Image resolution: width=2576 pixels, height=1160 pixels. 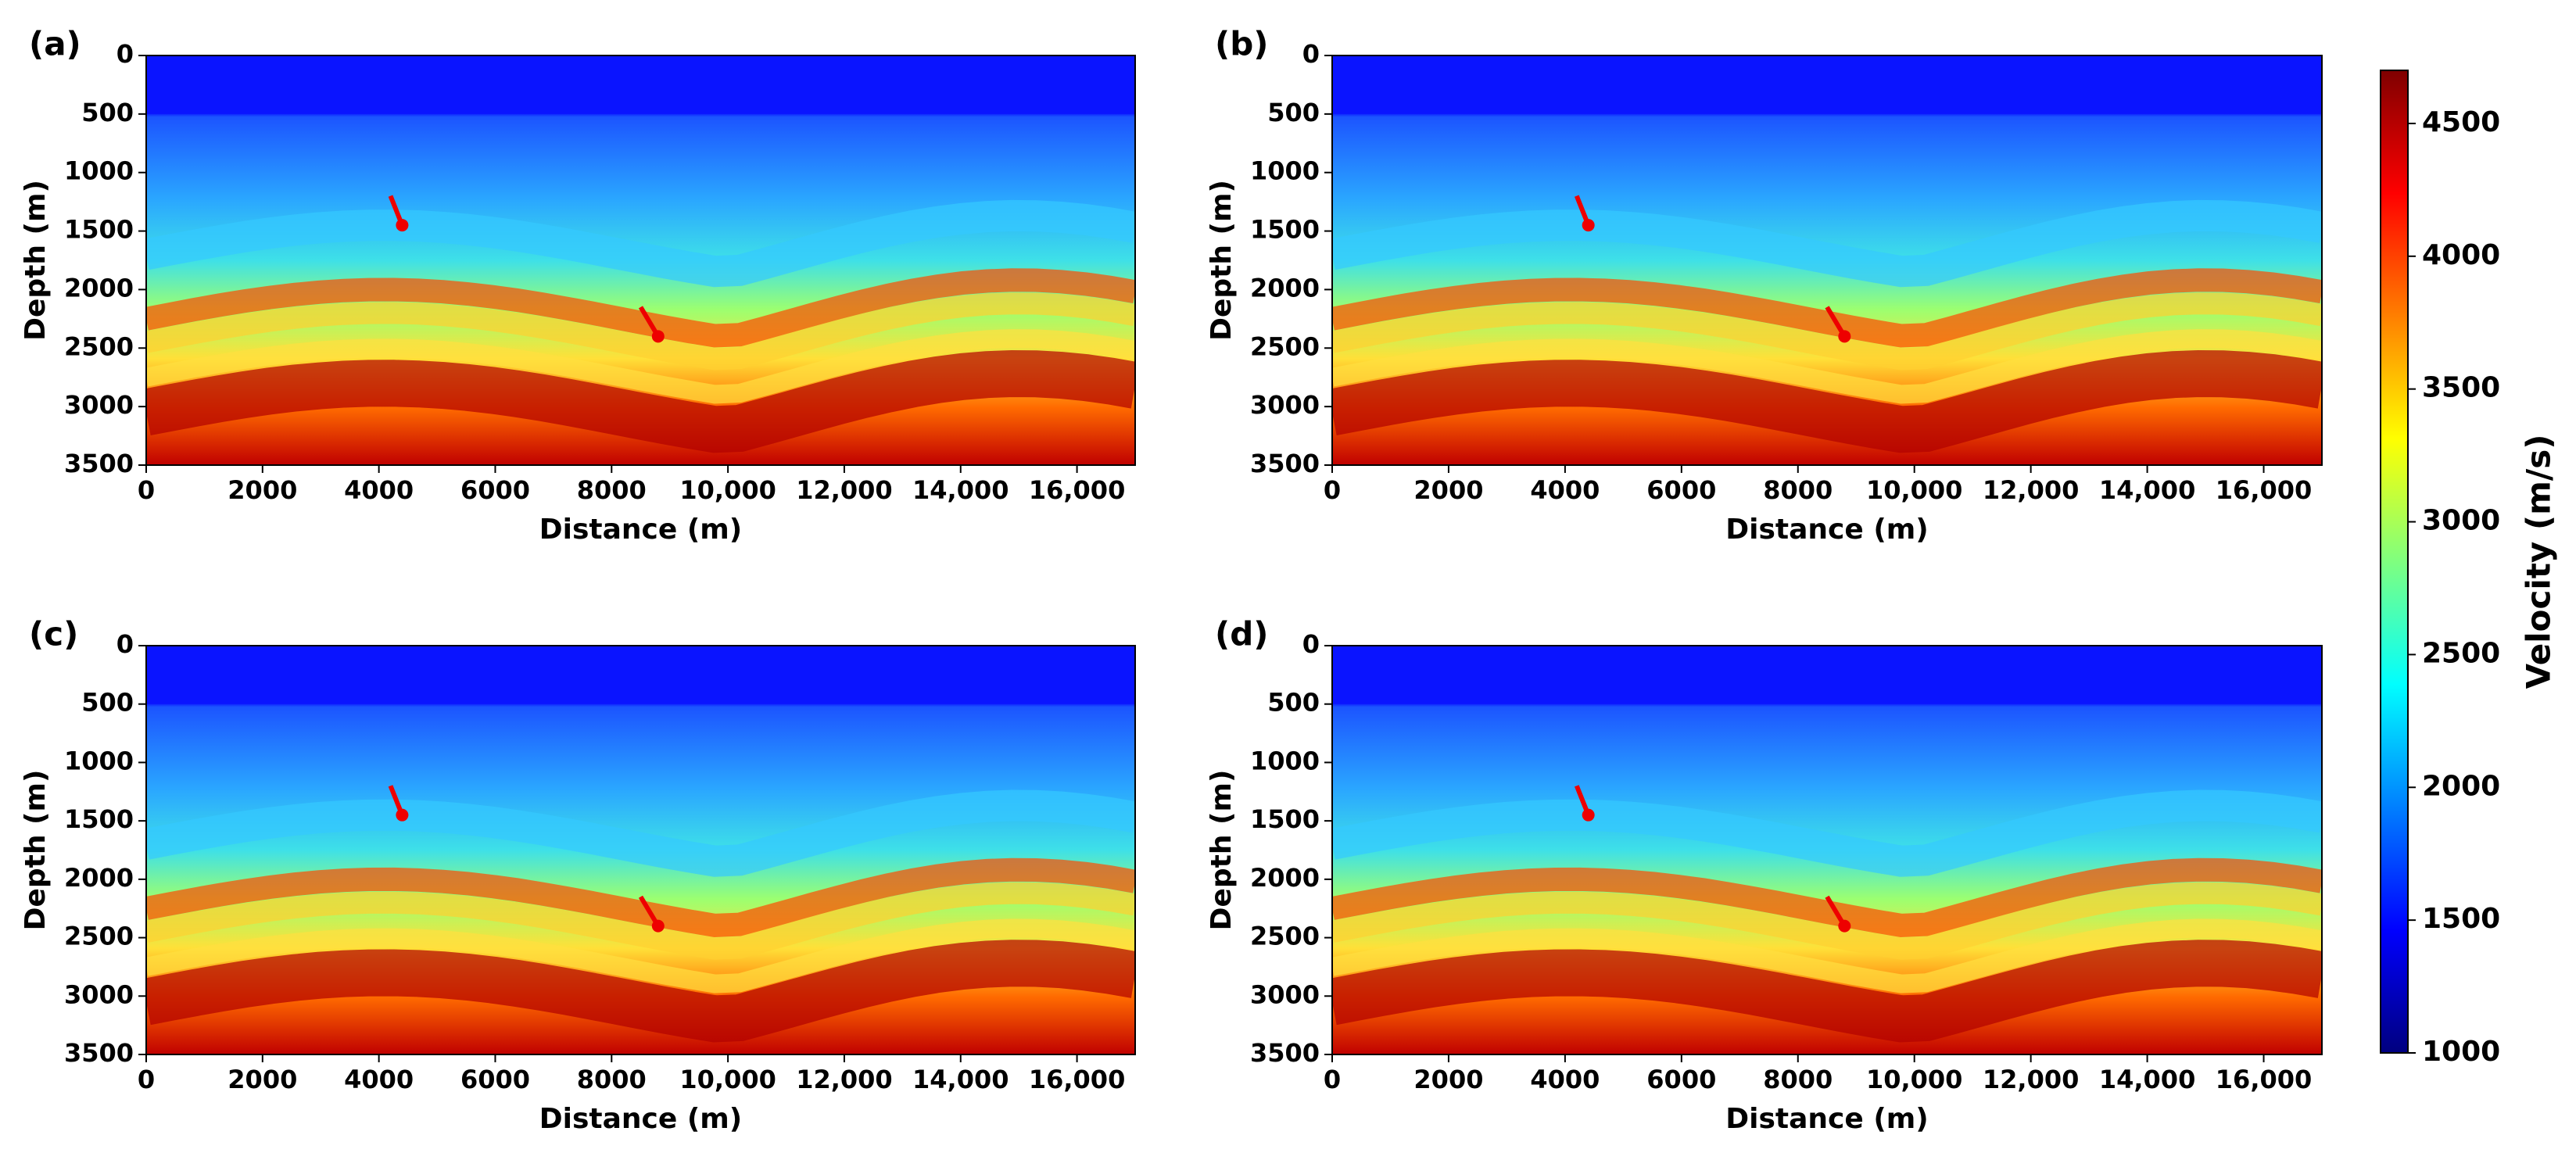 I want to click on colorbar-tick-label: 2000, so click(x=2461, y=786).